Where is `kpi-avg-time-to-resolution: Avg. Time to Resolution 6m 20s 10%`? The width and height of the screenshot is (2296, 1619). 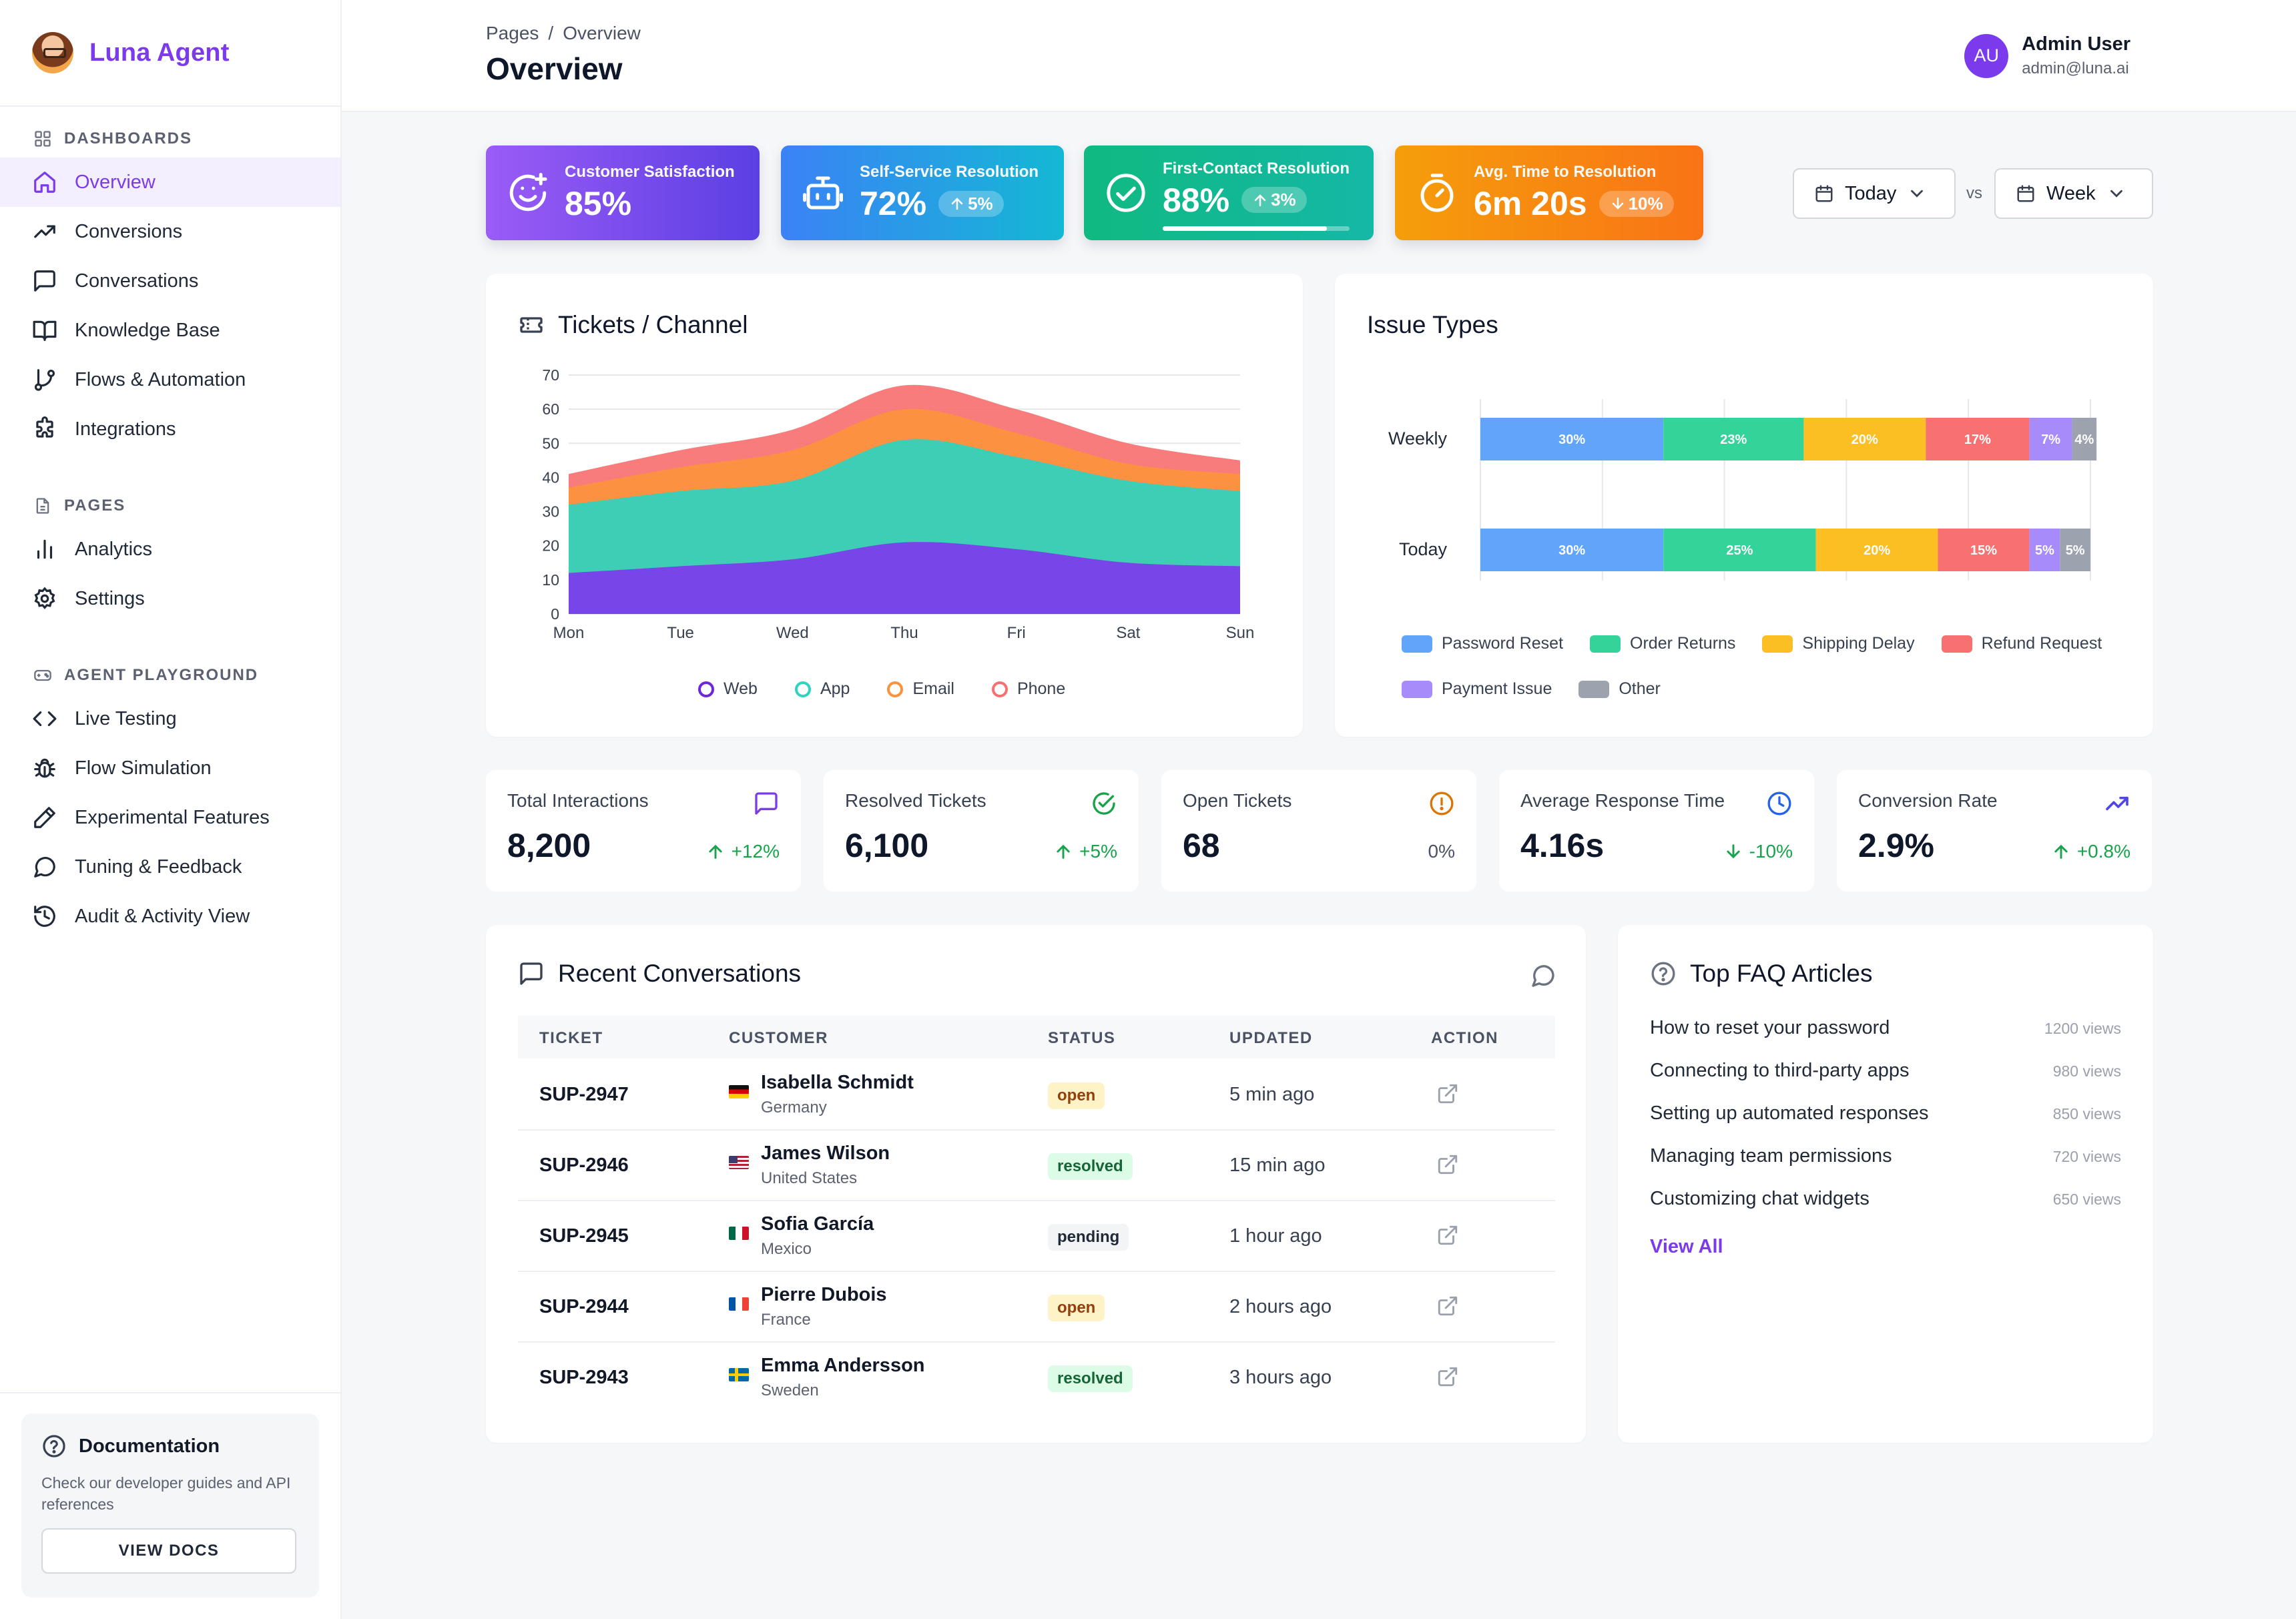 kpi-avg-time-to-resolution: Avg. Time to Resolution 6m 20s 10% is located at coordinates (1549, 192).